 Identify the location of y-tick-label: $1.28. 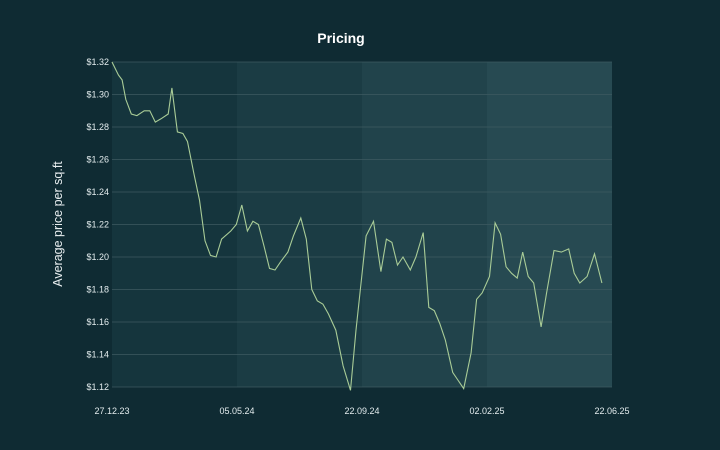
(97, 127).